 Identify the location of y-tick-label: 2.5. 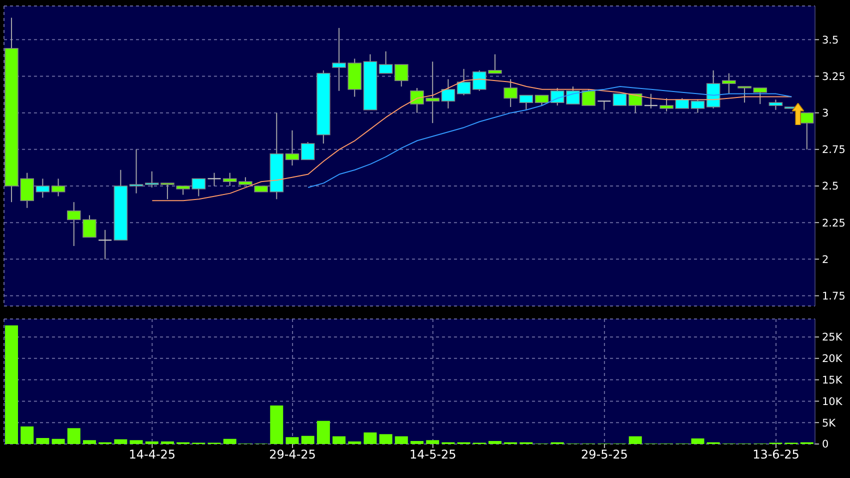
(830, 186).